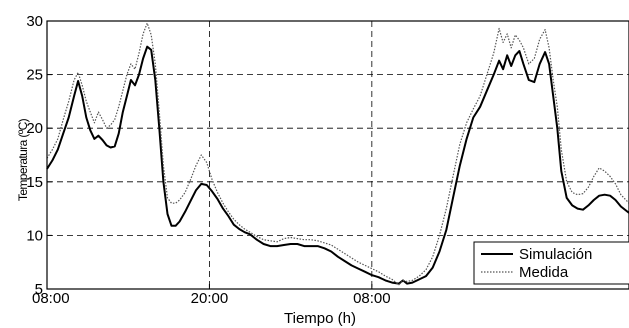  What do you see at coordinates (544, 272) in the screenshot?
I see `legend-label-medida: Medida` at bounding box center [544, 272].